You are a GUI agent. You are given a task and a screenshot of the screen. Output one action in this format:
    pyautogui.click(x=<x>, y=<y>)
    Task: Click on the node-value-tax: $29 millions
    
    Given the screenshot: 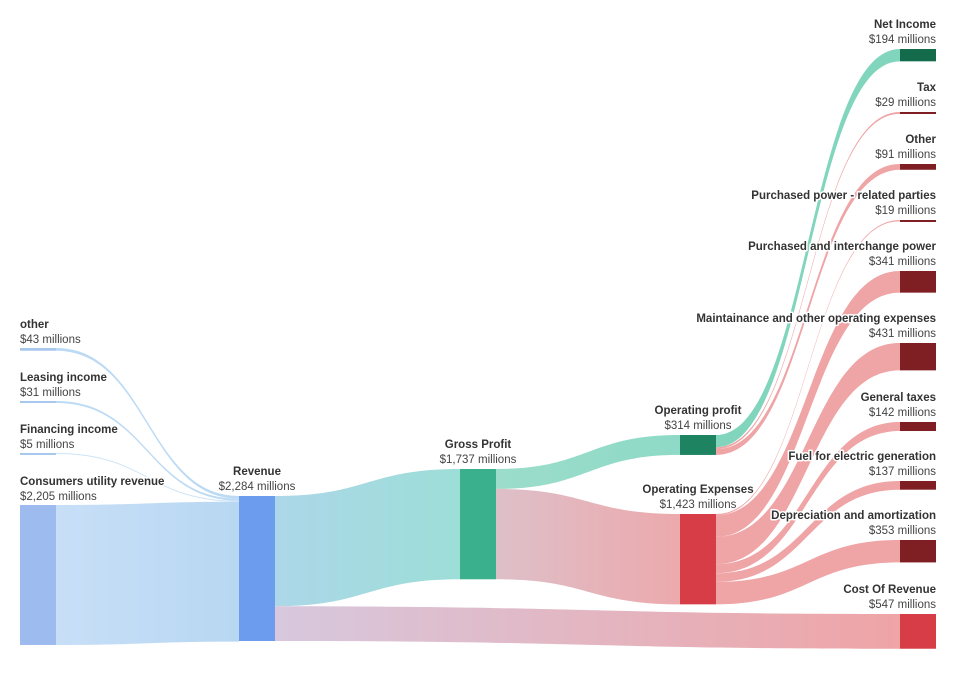 What is the action you would take?
    pyautogui.click(x=905, y=103)
    